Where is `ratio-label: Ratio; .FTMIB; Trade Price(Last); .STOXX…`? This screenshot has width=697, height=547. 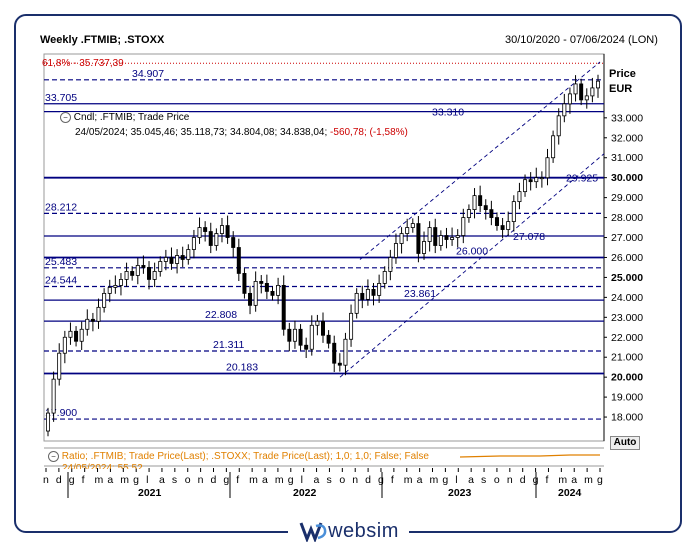 ratio-label: Ratio; .FTMIB; Trade Price(Last); .STOXX… is located at coordinates (245, 457).